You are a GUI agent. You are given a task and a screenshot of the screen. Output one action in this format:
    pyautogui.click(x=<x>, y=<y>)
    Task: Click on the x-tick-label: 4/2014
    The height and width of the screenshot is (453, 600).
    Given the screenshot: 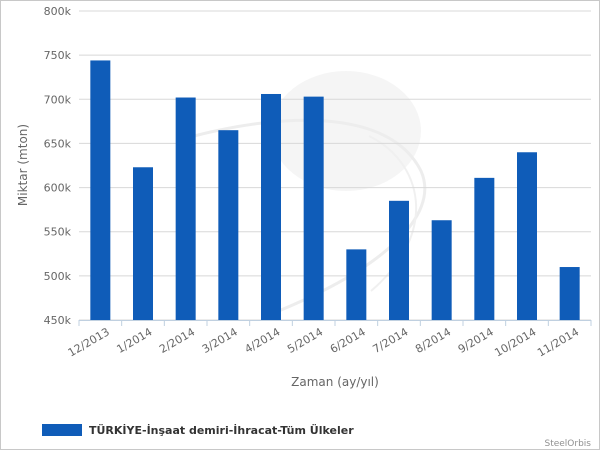 What is the action you would take?
    pyautogui.click(x=262, y=340)
    